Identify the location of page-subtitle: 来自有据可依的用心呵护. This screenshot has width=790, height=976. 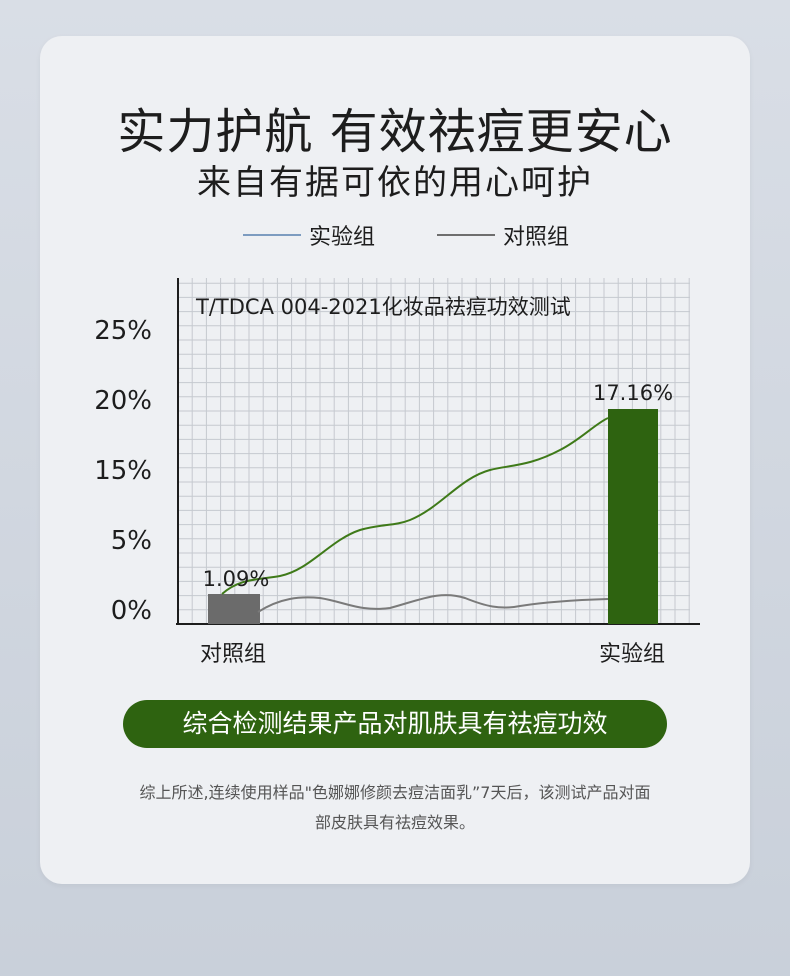
(395, 183).